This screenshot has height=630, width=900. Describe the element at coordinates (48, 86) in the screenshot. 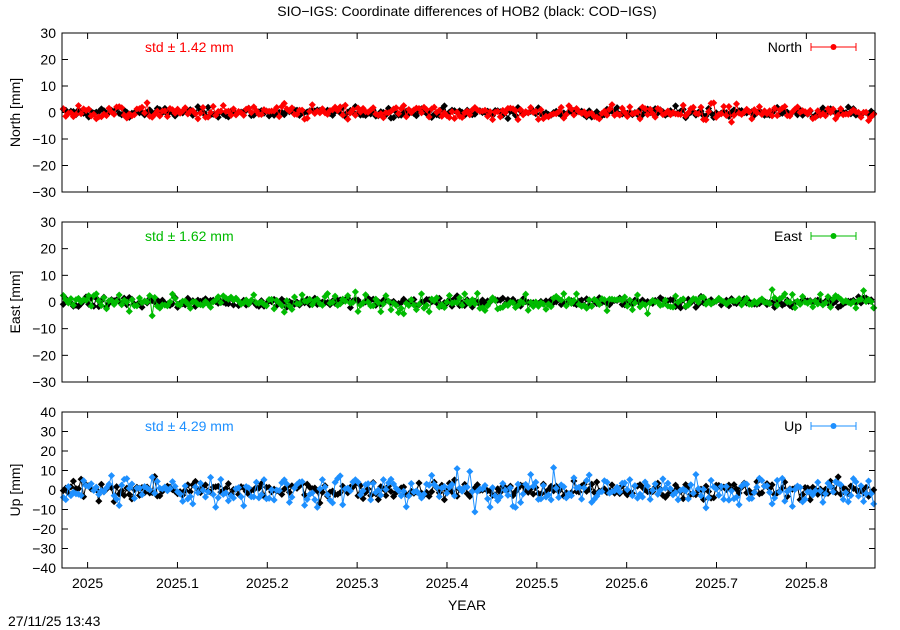

I see `y-tick-label: 10` at that location.